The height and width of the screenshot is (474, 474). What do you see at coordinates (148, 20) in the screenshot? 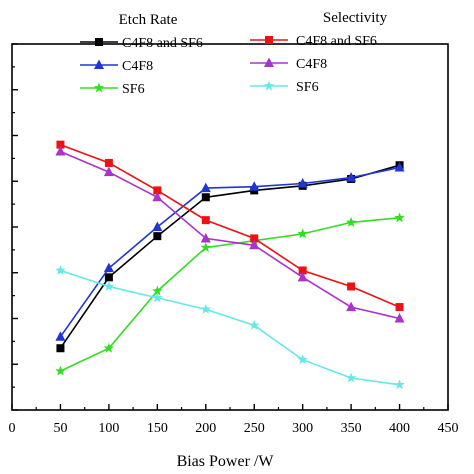
I see `legend-heading: Etch Rate` at bounding box center [148, 20].